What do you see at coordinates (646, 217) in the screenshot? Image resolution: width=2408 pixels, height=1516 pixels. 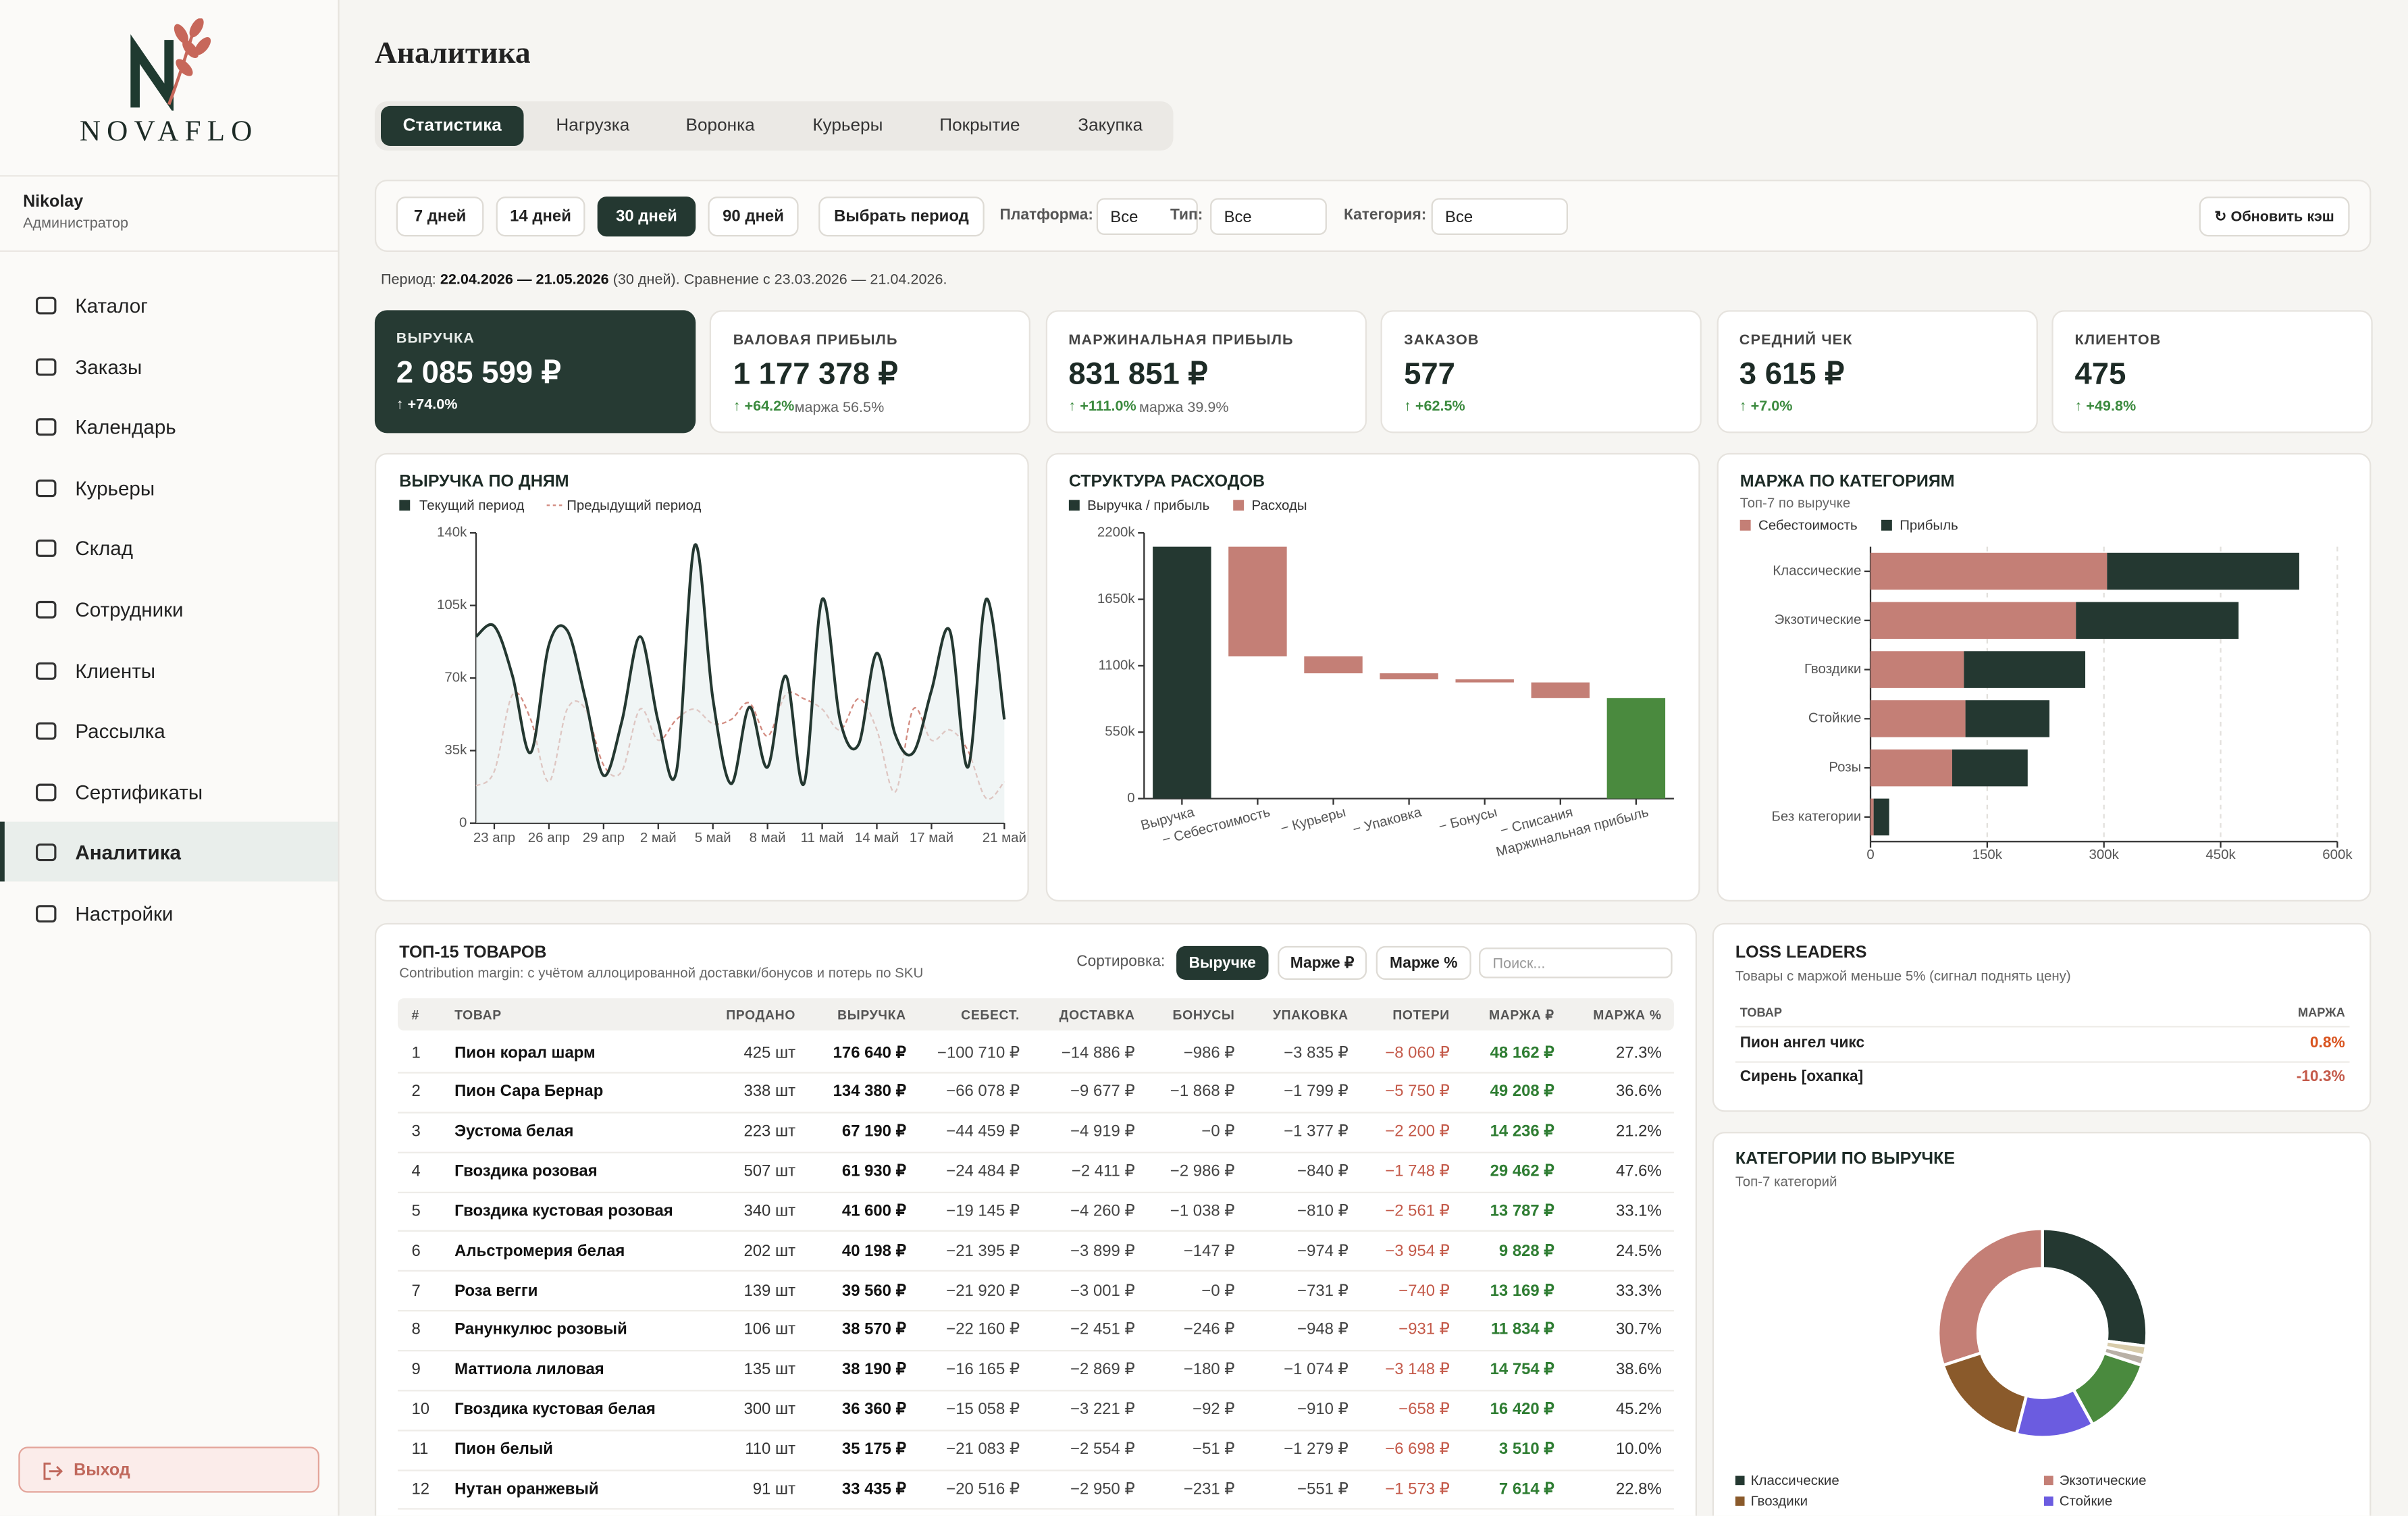 I see `period-button: 30 дней` at bounding box center [646, 217].